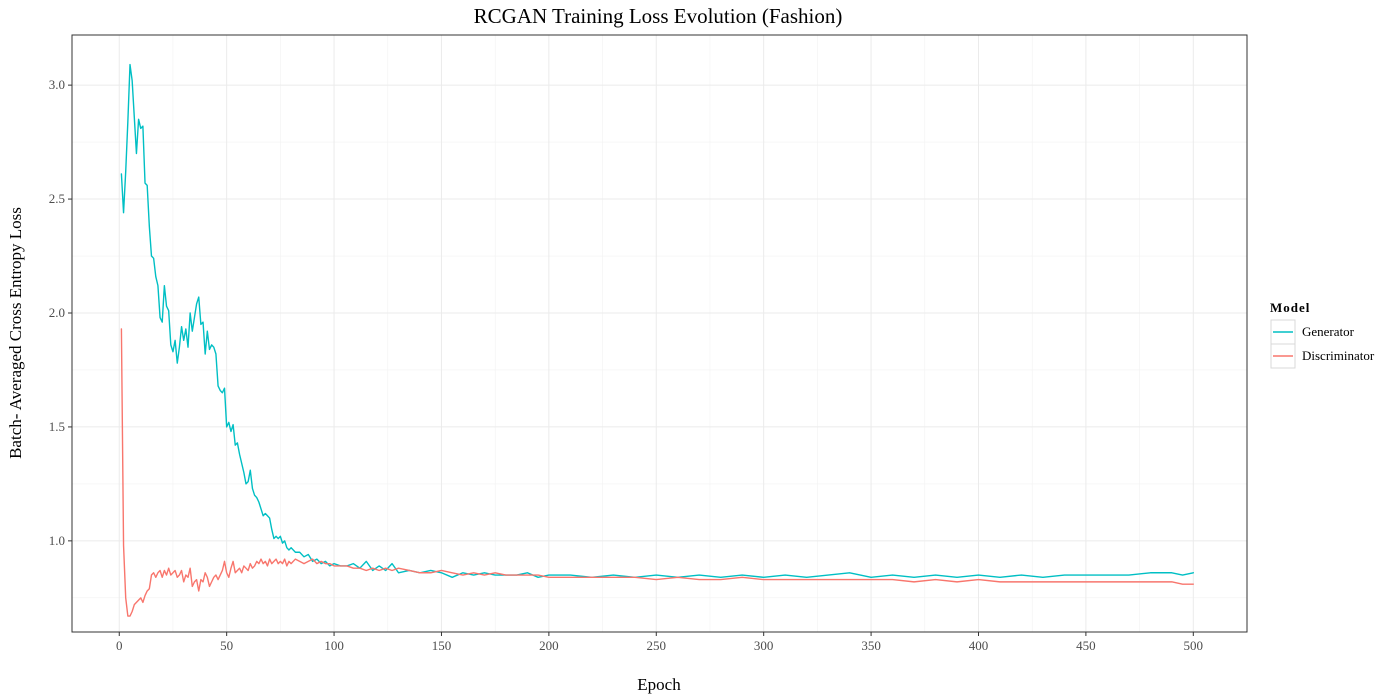 This screenshot has height=700, width=1400. What do you see at coordinates (979, 645) in the screenshot?
I see `x-tick-label: 400` at bounding box center [979, 645].